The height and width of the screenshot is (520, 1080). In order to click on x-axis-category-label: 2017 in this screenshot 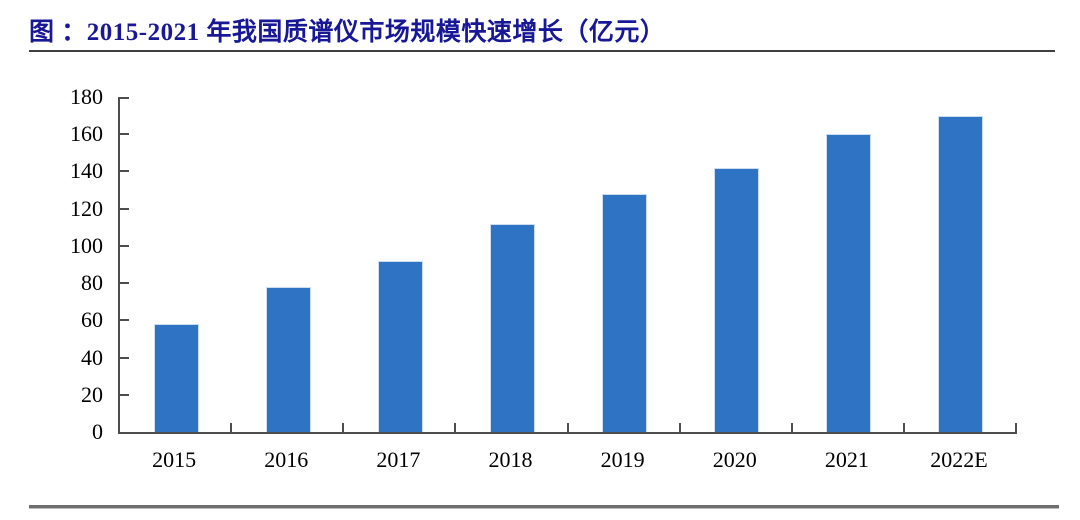, I will do `click(398, 459)`.